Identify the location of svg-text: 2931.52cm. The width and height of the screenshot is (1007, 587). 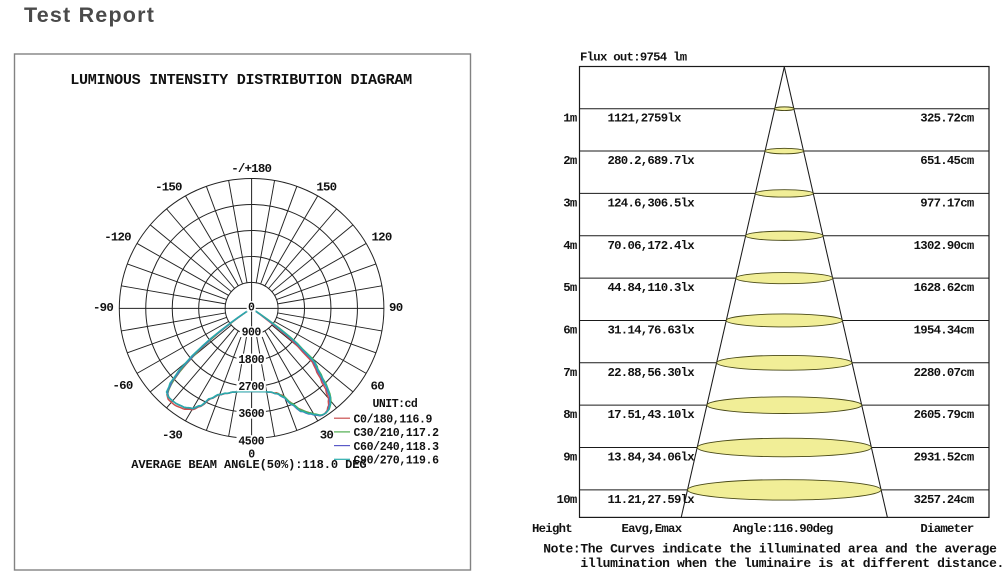
(944, 458).